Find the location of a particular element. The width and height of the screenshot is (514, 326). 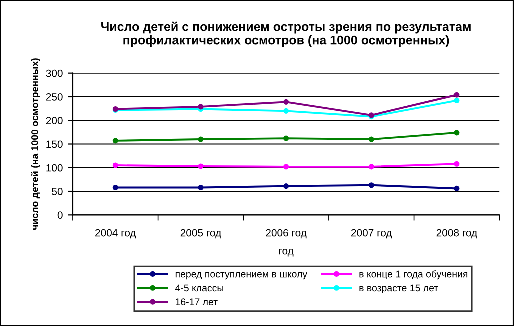

x-tick-label: 2008 год is located at coordinates (457, 234).